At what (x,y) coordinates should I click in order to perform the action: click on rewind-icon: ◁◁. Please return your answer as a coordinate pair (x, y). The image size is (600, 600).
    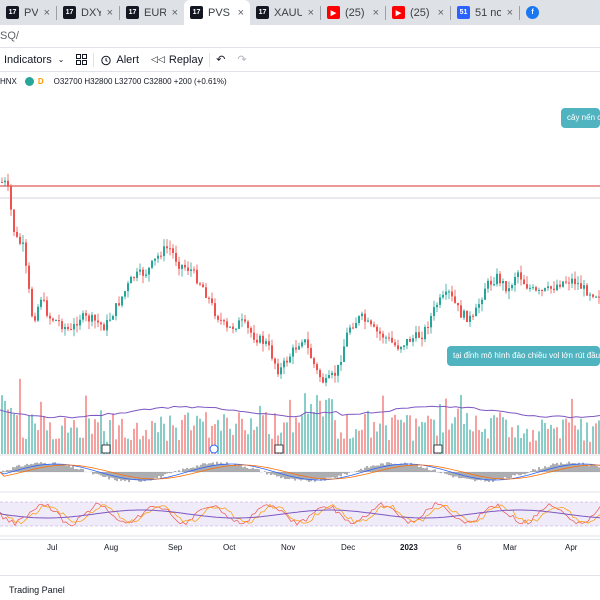
    Looking at the image, I should click on (158, 59).